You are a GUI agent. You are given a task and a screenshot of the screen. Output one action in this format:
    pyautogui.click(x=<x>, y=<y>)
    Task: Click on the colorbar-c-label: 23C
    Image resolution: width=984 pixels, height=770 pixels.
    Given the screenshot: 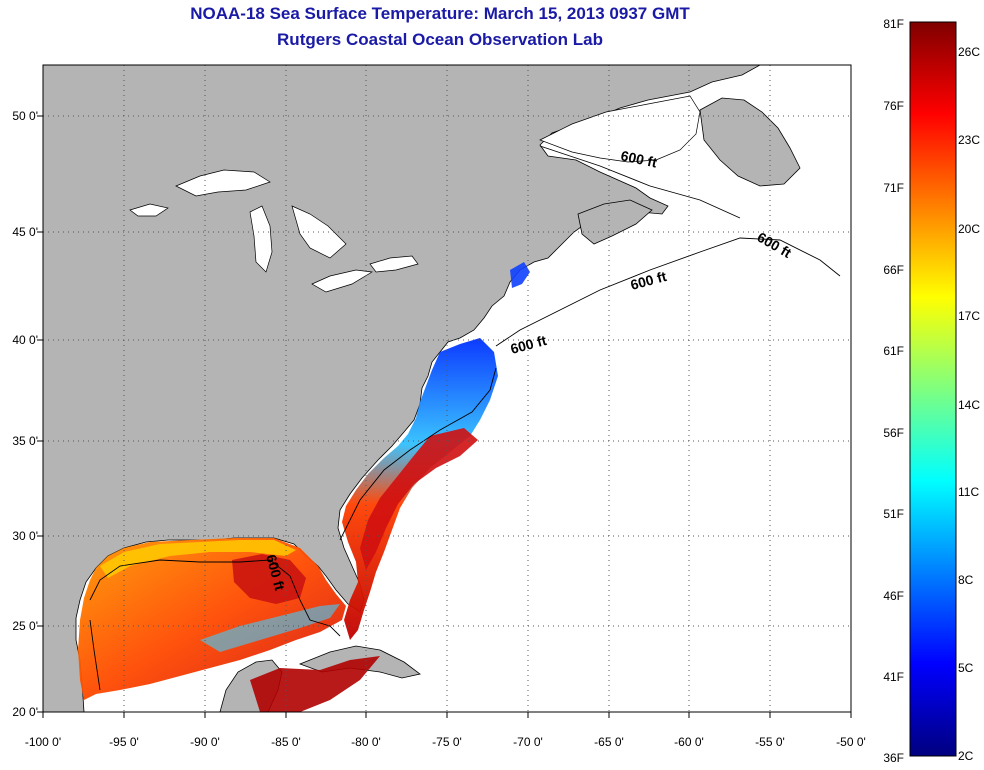 What is the action you would take?
    pyautogui.click(x=969, y=140)
    